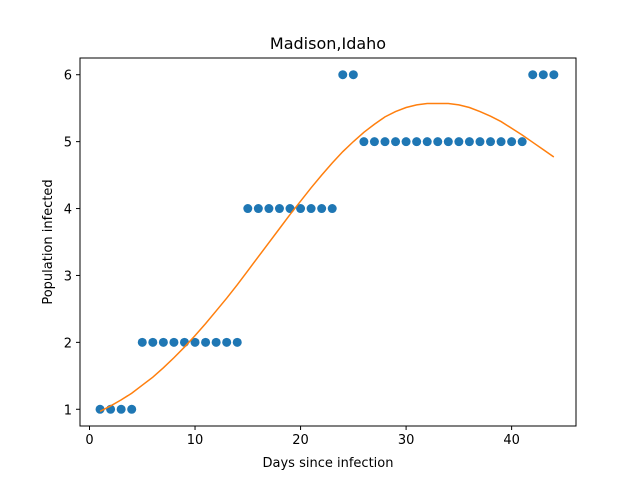 The image size is (640, 480). What do you see at coordinates (68, 210) in the screenshot?
I see `y-tick-label: 4` at bounding box center [68, 210].